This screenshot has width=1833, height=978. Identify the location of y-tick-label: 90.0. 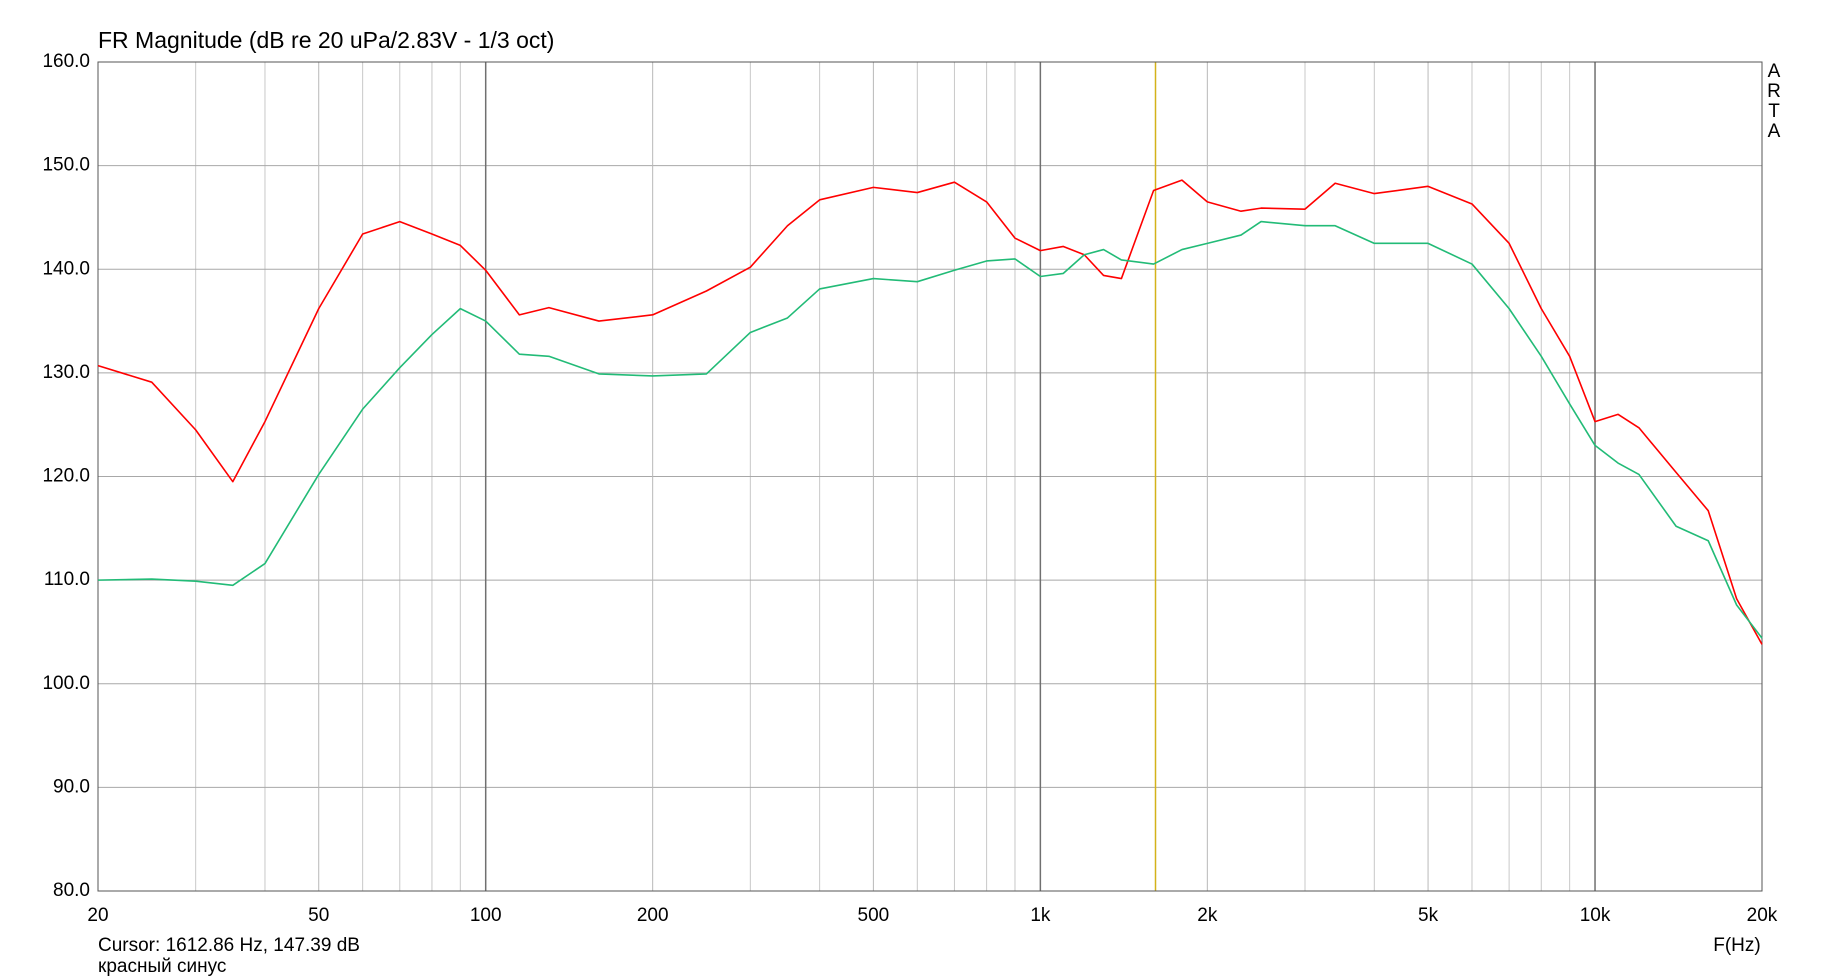
(71, 786).